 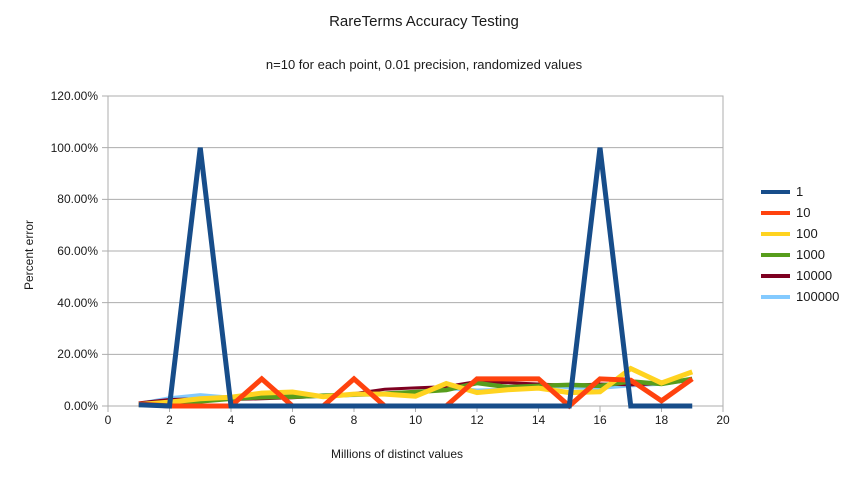 I want to click on x-tick-label: 12, so click(x=477, y=420).